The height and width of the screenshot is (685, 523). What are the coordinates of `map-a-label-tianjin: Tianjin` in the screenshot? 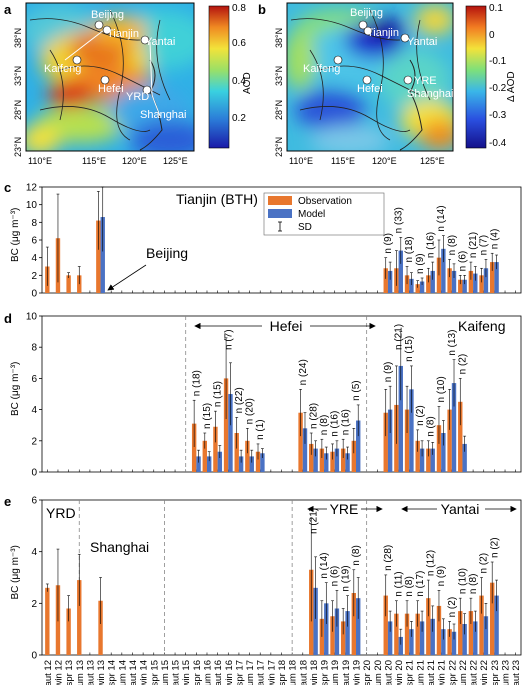 It's located at (123, 34).